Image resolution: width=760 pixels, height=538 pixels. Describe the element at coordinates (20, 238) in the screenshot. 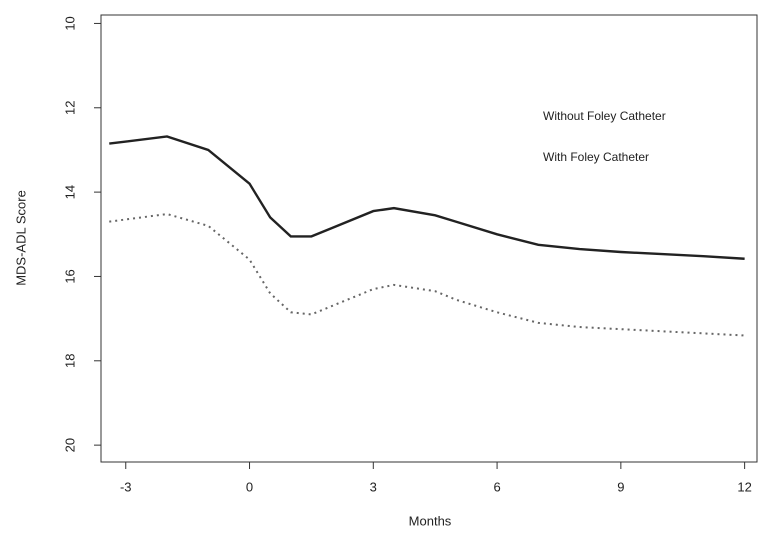

I see `y-axis-label: MDS-ADL Score` at that location.